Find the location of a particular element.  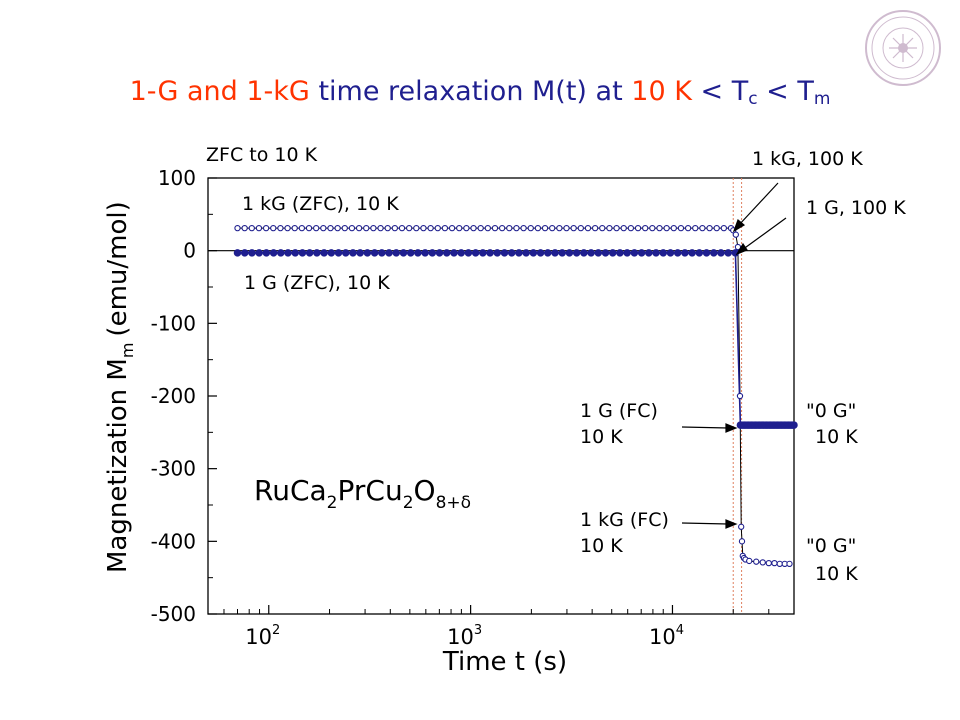

arrow-1kg-fc is located at coordinates (705, 523).